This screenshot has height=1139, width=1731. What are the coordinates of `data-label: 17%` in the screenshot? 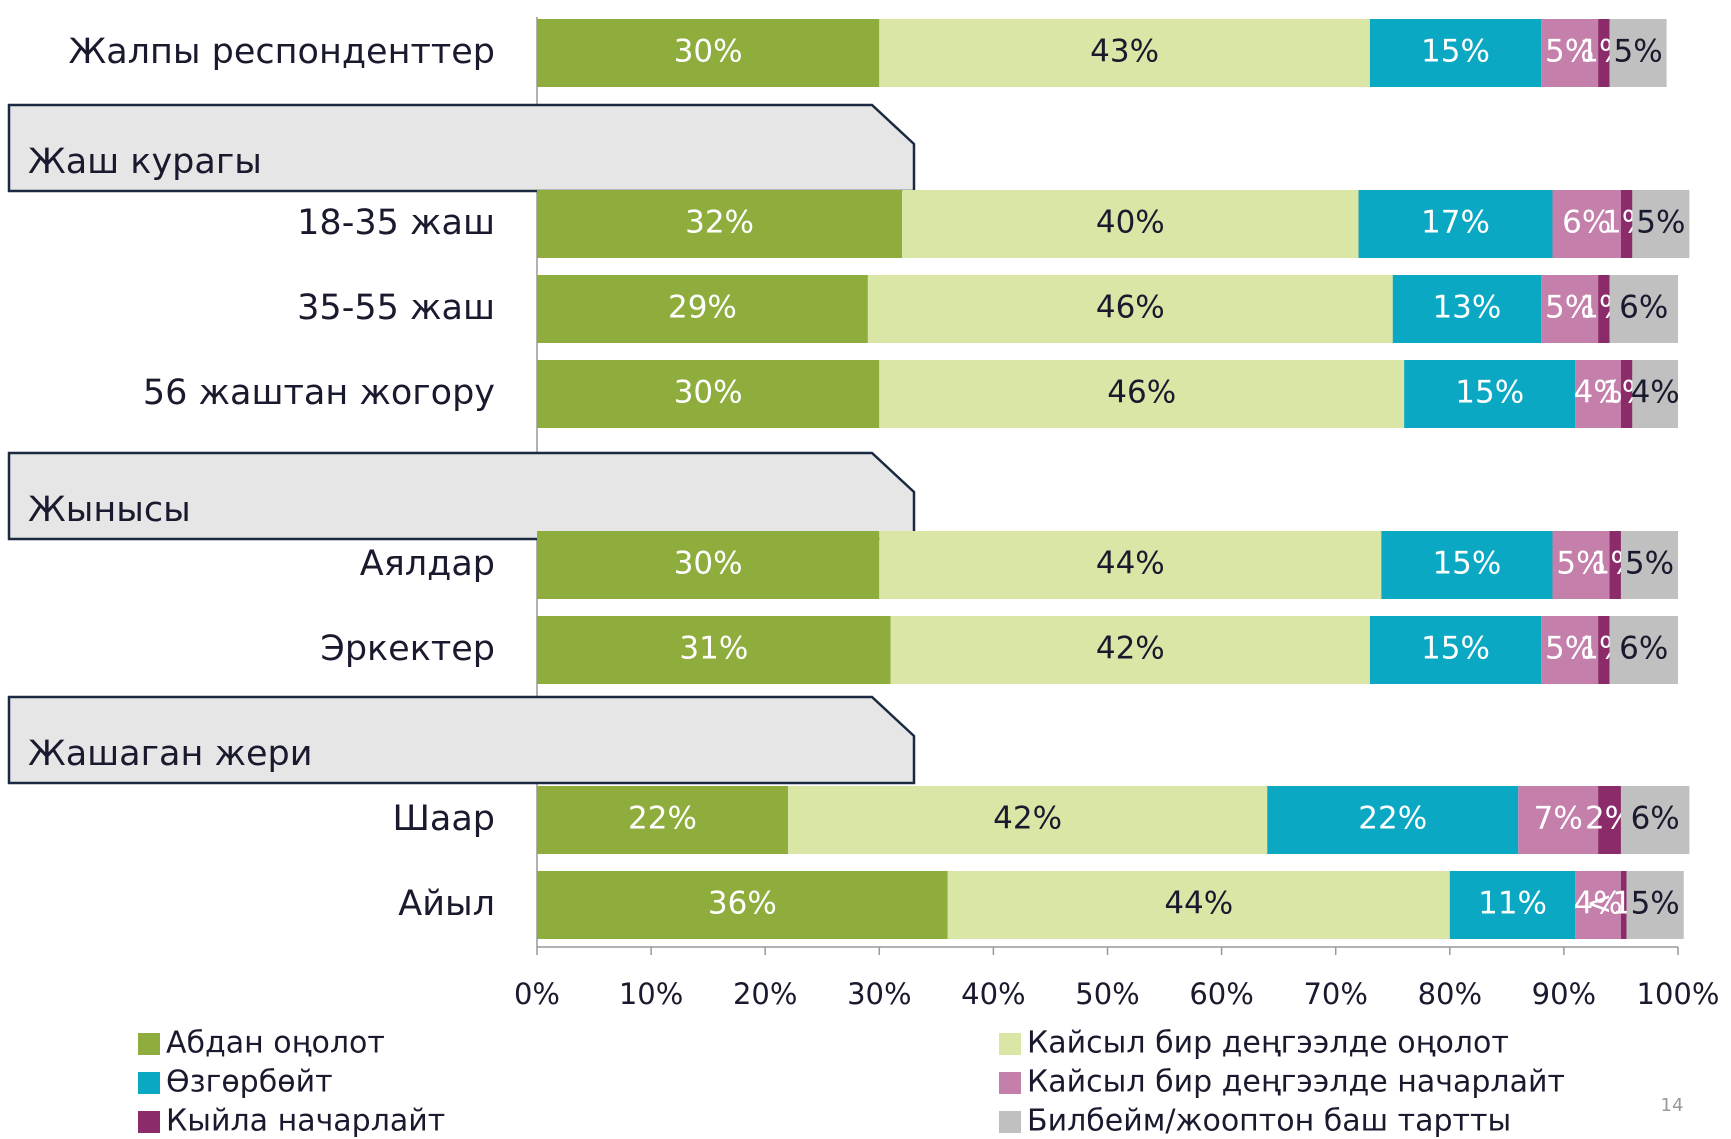 It's located at (1455, 223).